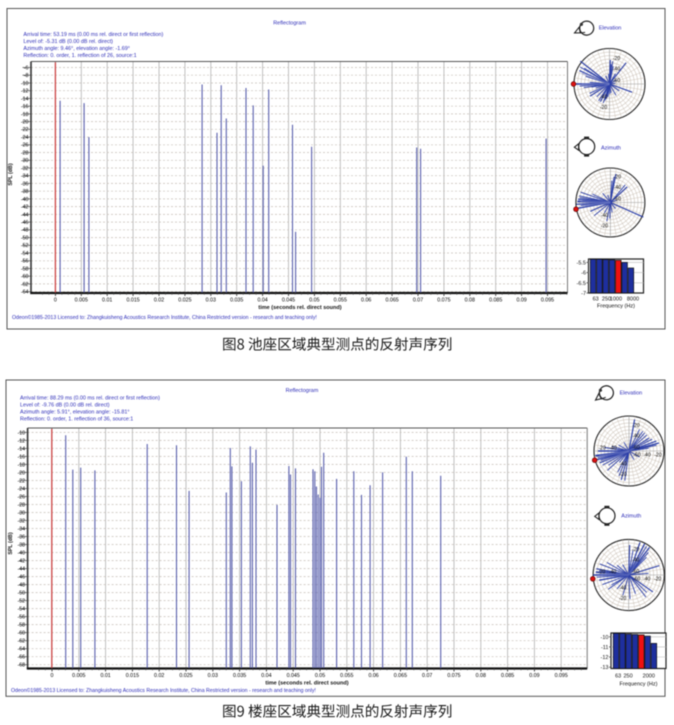 This screenshot has height=725, width=674. What do you see at coordinates (373, 676) in the screenshot?
I see `svg-text: 0.06` at bounding box center [373, 676].